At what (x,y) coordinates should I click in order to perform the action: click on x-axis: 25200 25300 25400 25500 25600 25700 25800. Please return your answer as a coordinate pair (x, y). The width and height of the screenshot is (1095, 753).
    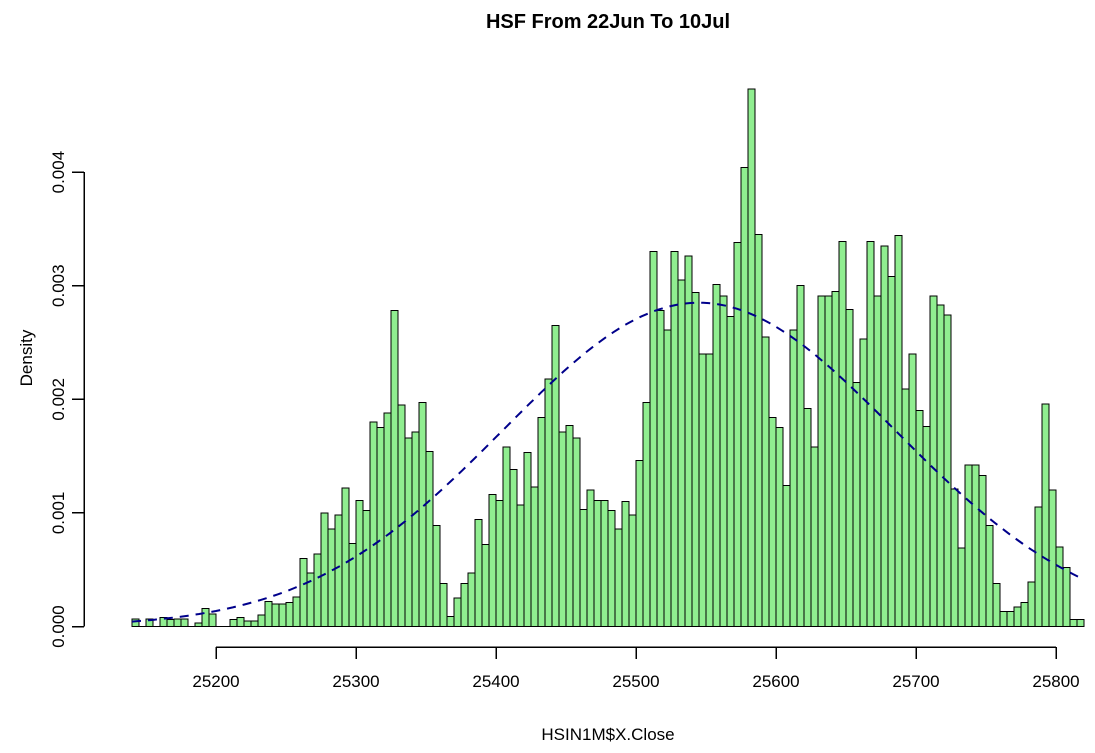
    Looking at the image, I should click on (636, 668).